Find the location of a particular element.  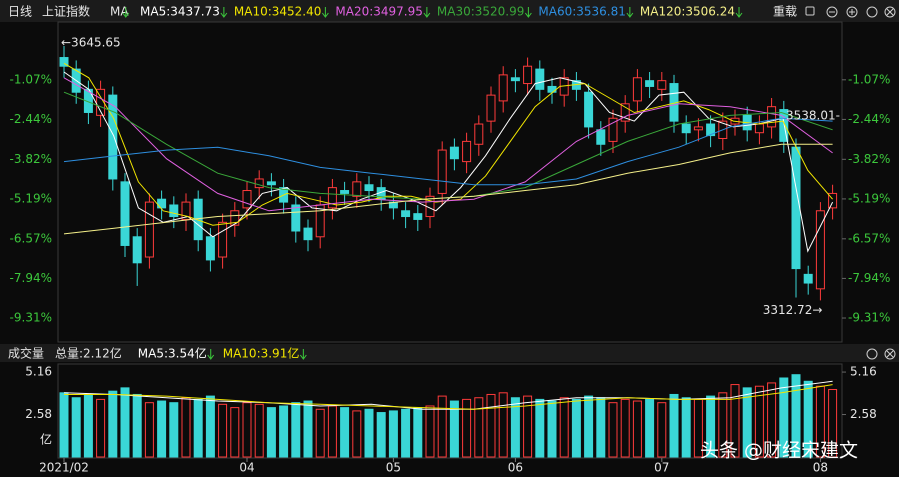

period: 日线 is located at coordinates (20, 12).